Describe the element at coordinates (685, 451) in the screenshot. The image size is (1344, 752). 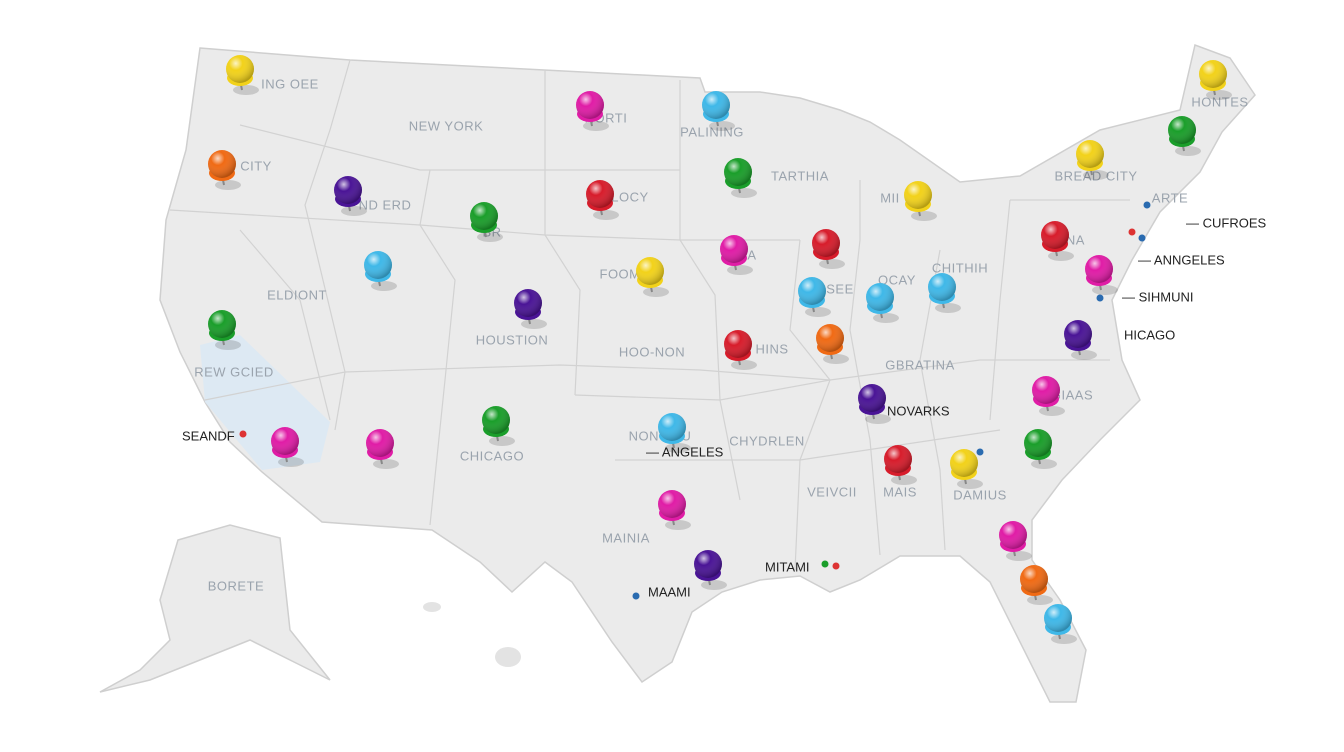
I see `city-label: — ANGELES` at that location.